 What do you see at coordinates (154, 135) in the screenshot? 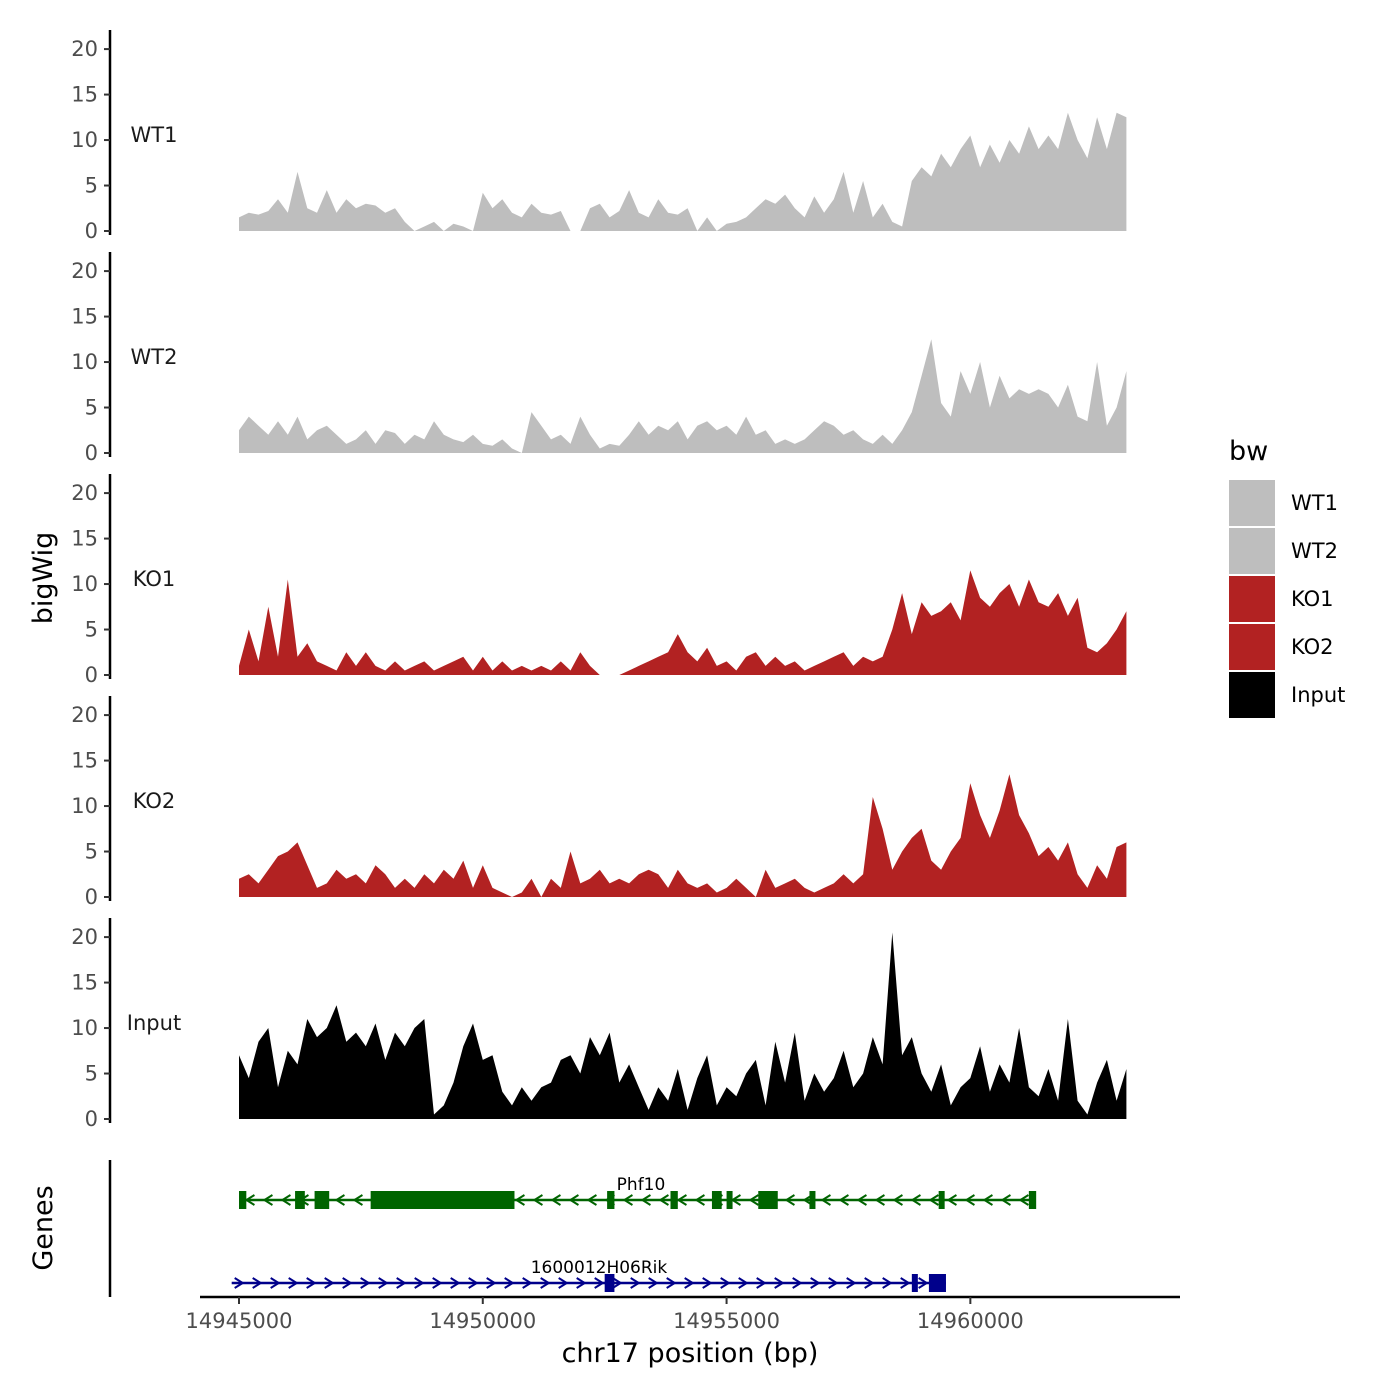
I see `track-label-wt1: WT1` at bounding box center [154, 135].